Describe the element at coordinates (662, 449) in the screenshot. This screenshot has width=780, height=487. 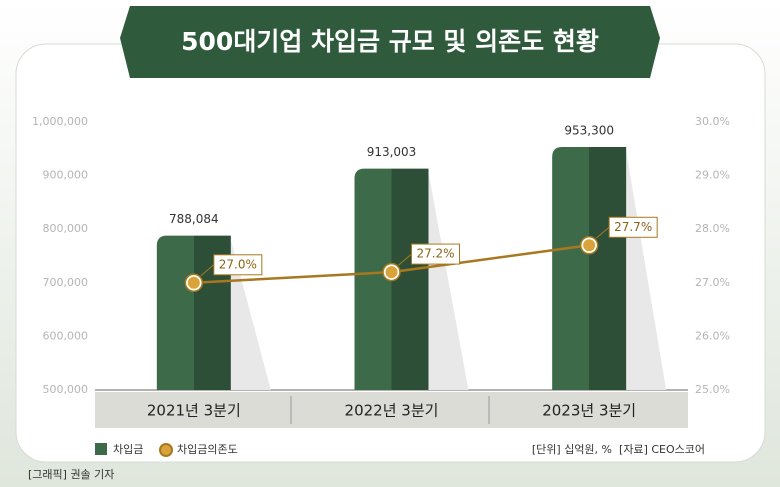
I see `source: [자료] CEO스코어` at that location.